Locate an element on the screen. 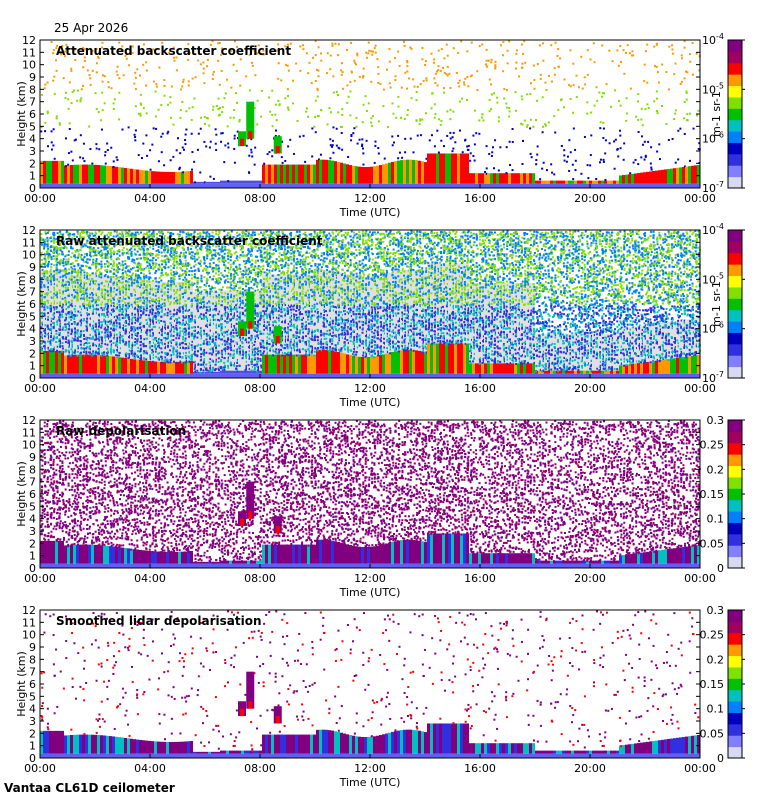 Image resolution: width=780 pixels, height=800 pixels. colorbar-tick-label: 0 is located at coordinates (720, 758).